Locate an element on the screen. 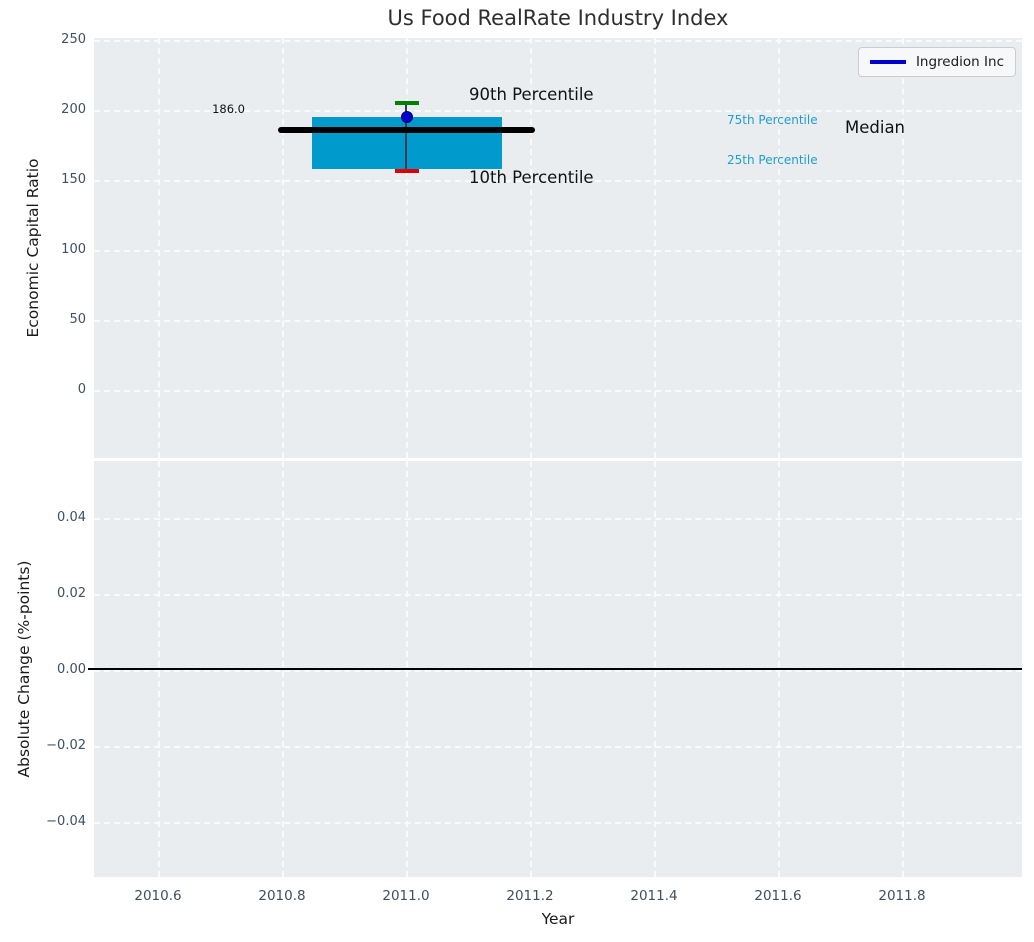 This screenshot has width=1034, height=942. chart-title: Us Food RealRate Industry Index is located at coordinates (558, 18).